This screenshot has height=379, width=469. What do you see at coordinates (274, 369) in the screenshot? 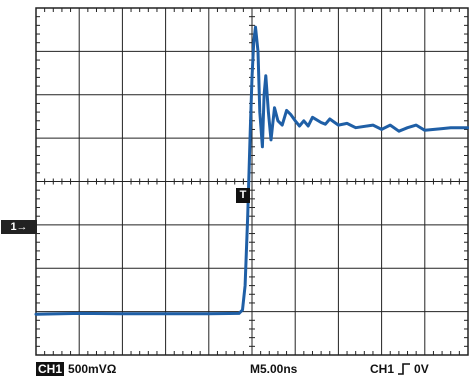
I see `timebase-readout: M5.00ns` at bounding box center [274, 369].